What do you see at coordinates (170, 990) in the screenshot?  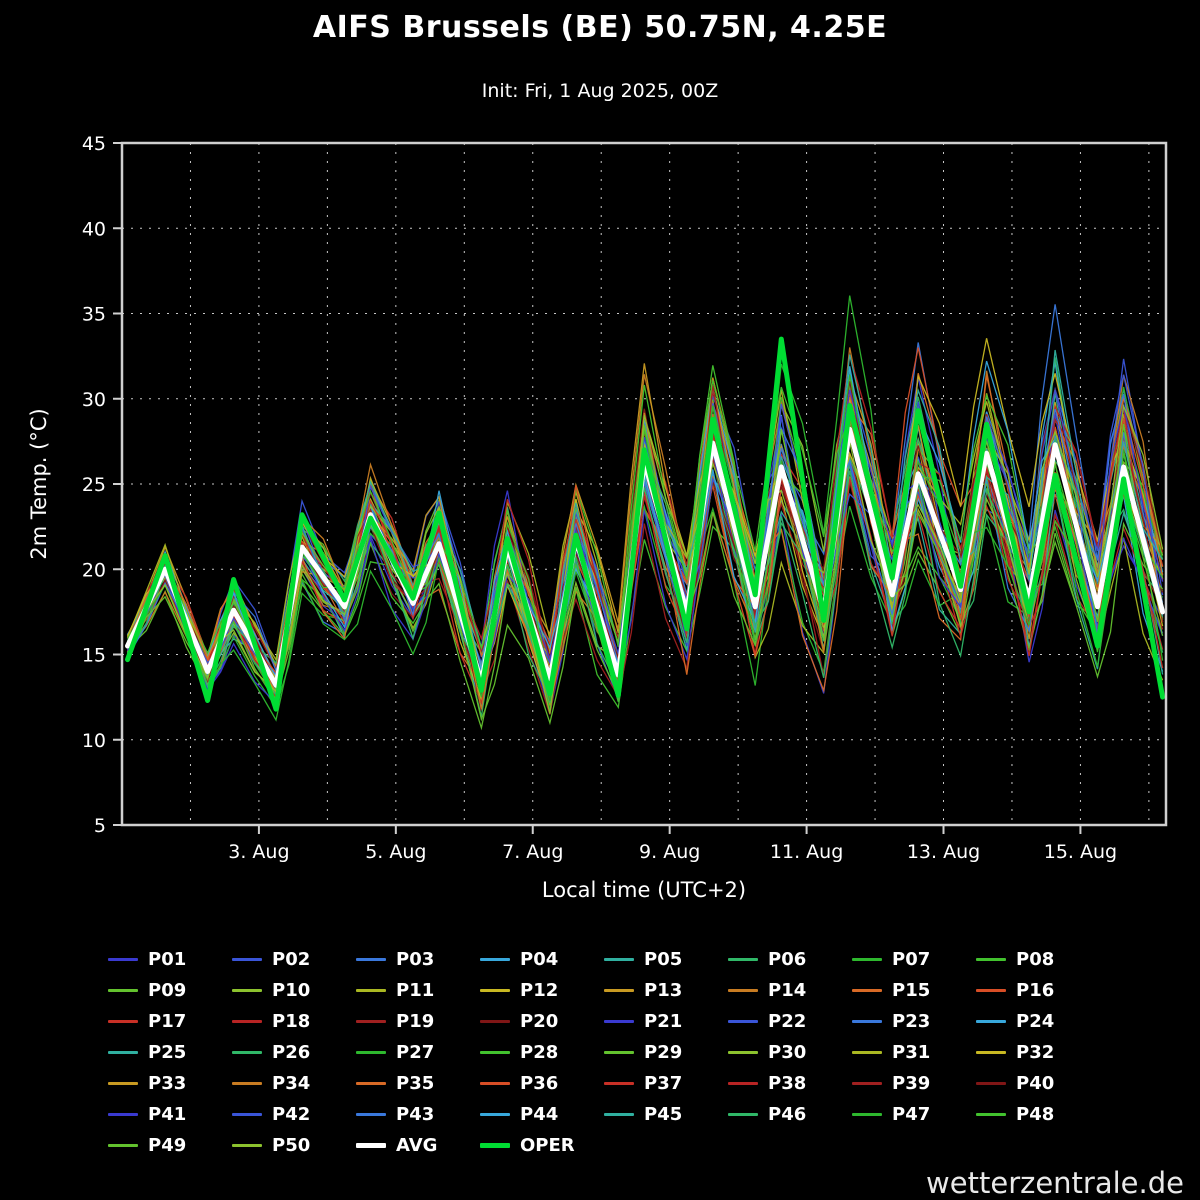 I see `legend-item-p09: P09` at bounding box center [170, 990].